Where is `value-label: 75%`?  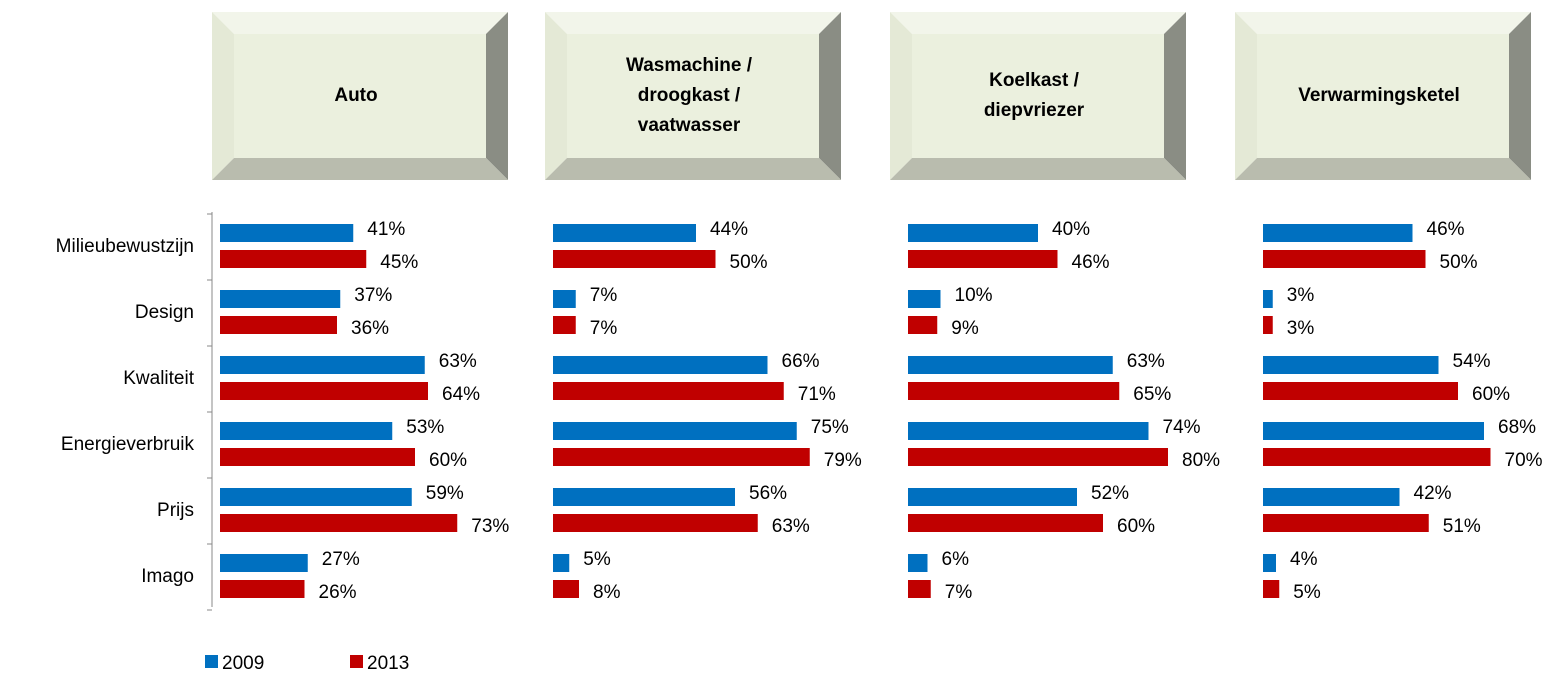 value-label: 75% is located at coordinates (830, 427).